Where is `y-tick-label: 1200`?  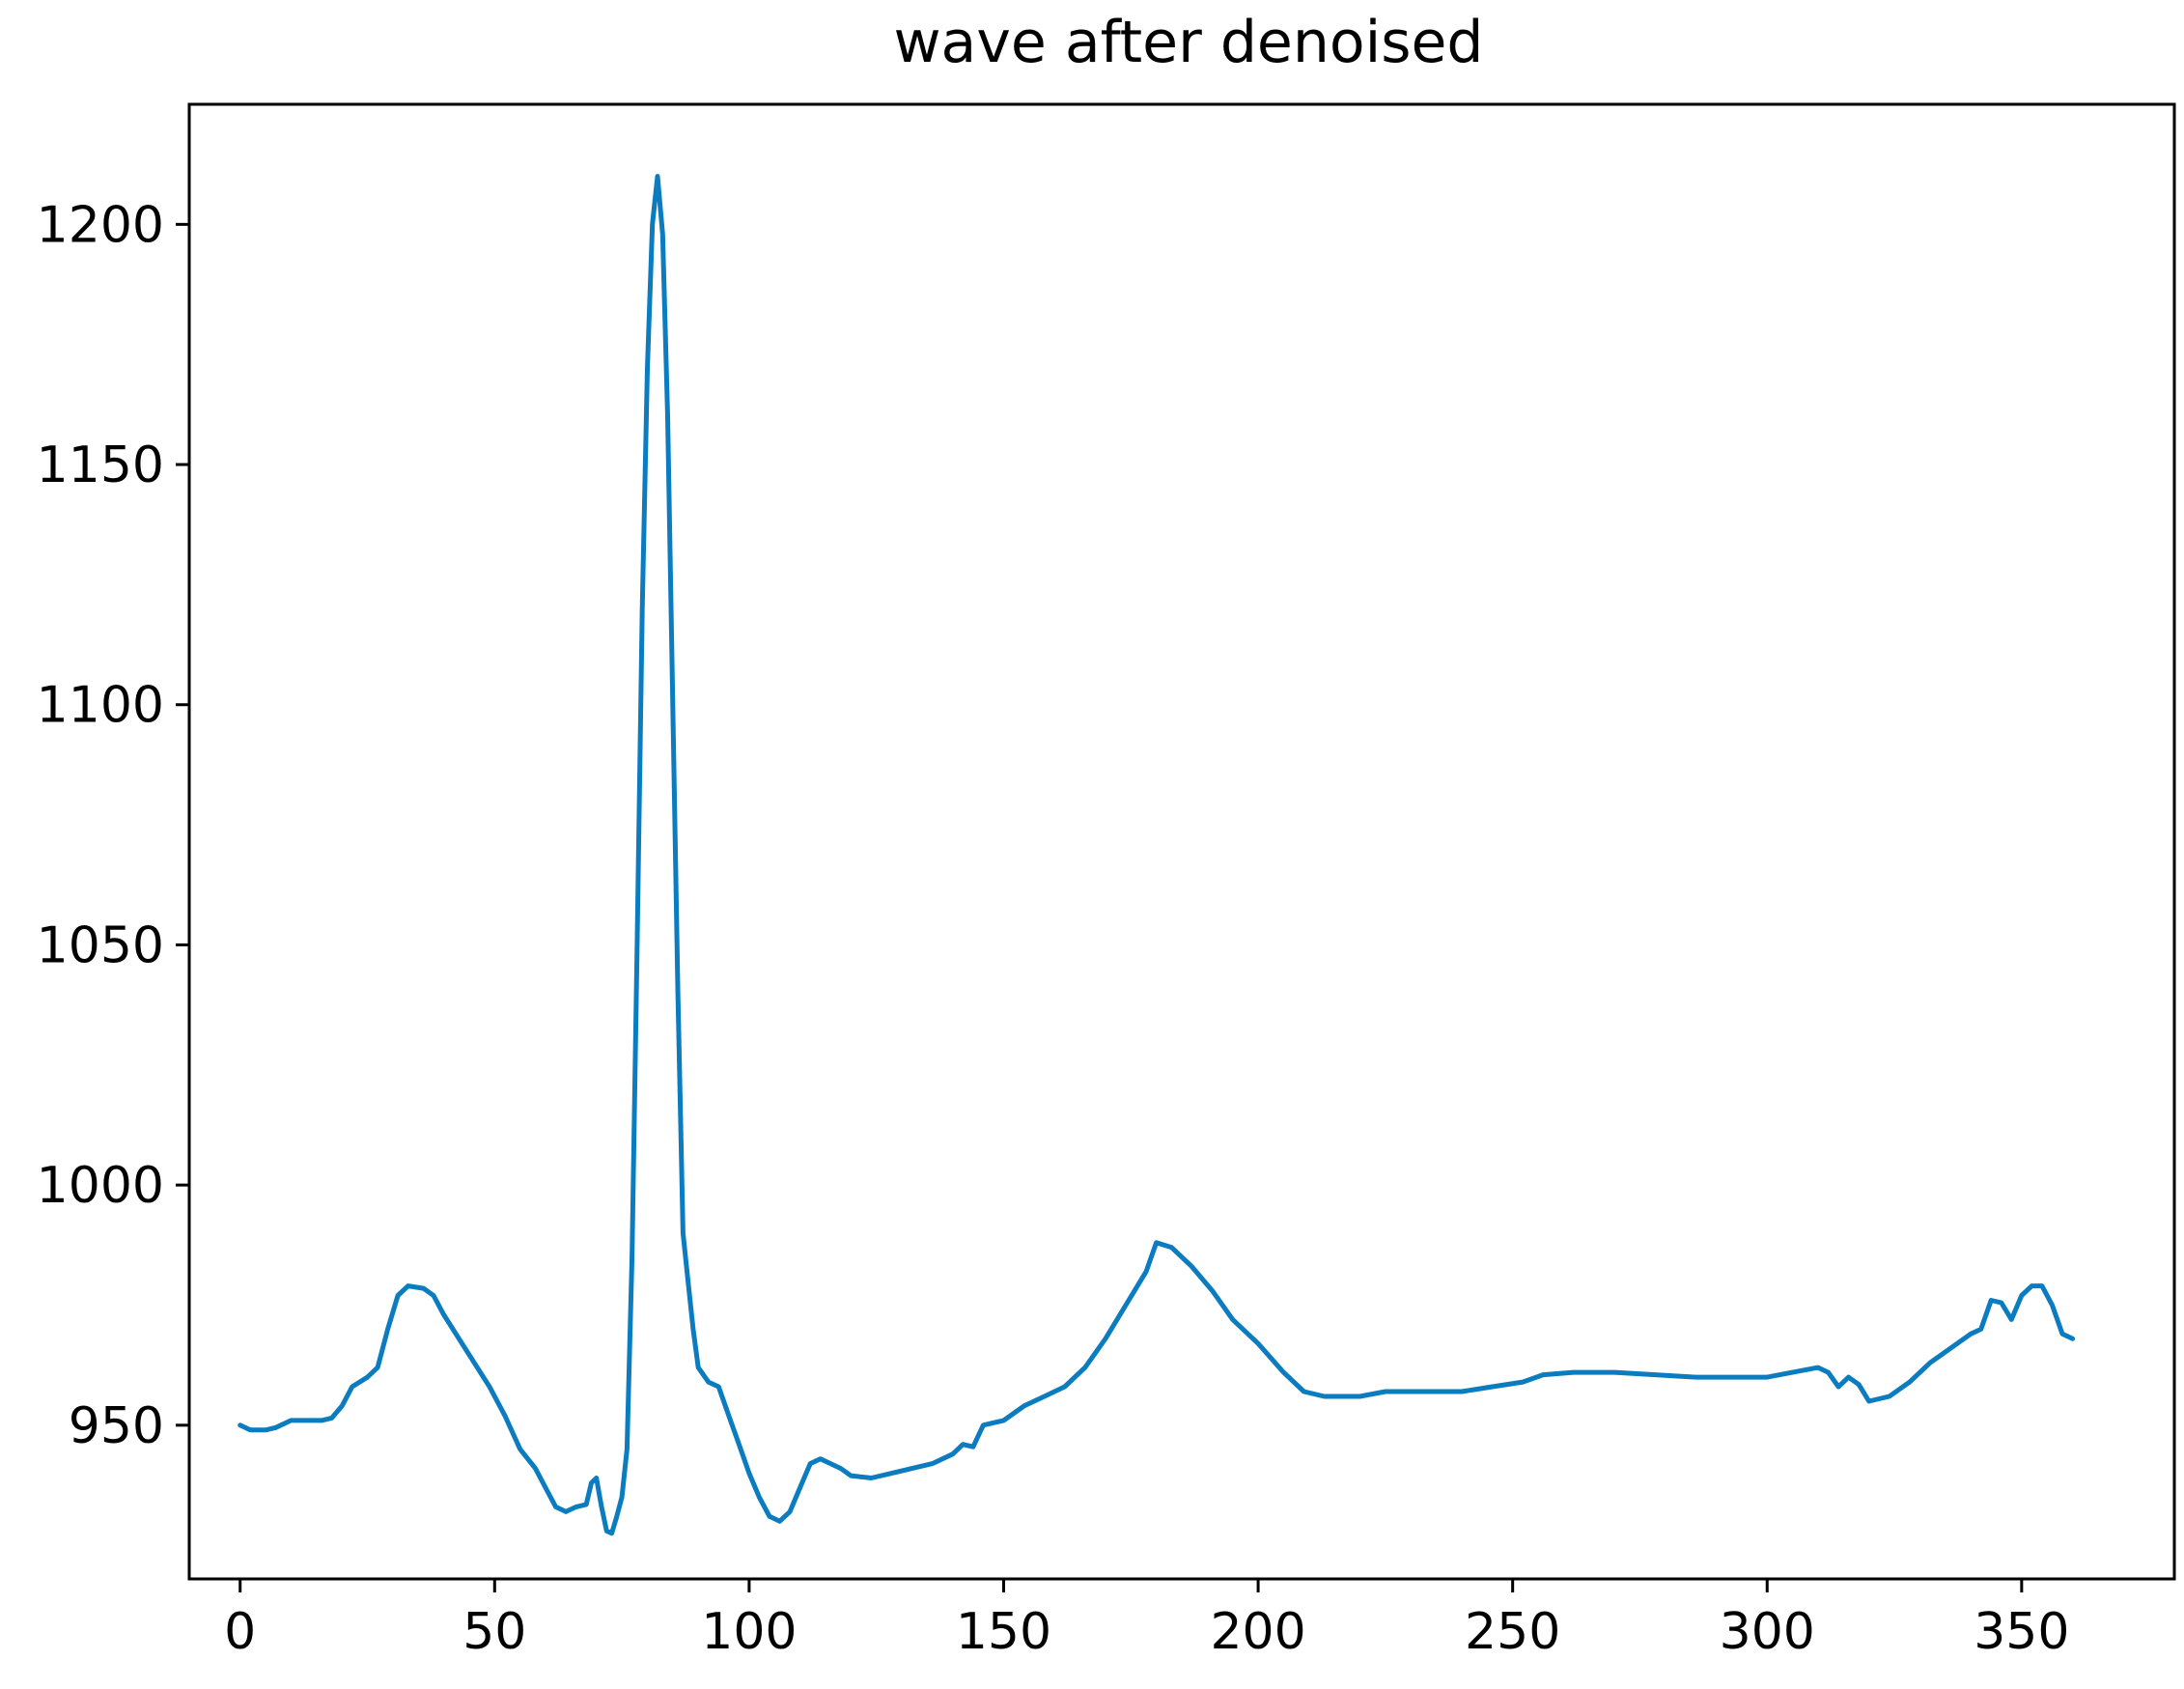
y-tick-label: 1200 is located at coordinates (101, 225).